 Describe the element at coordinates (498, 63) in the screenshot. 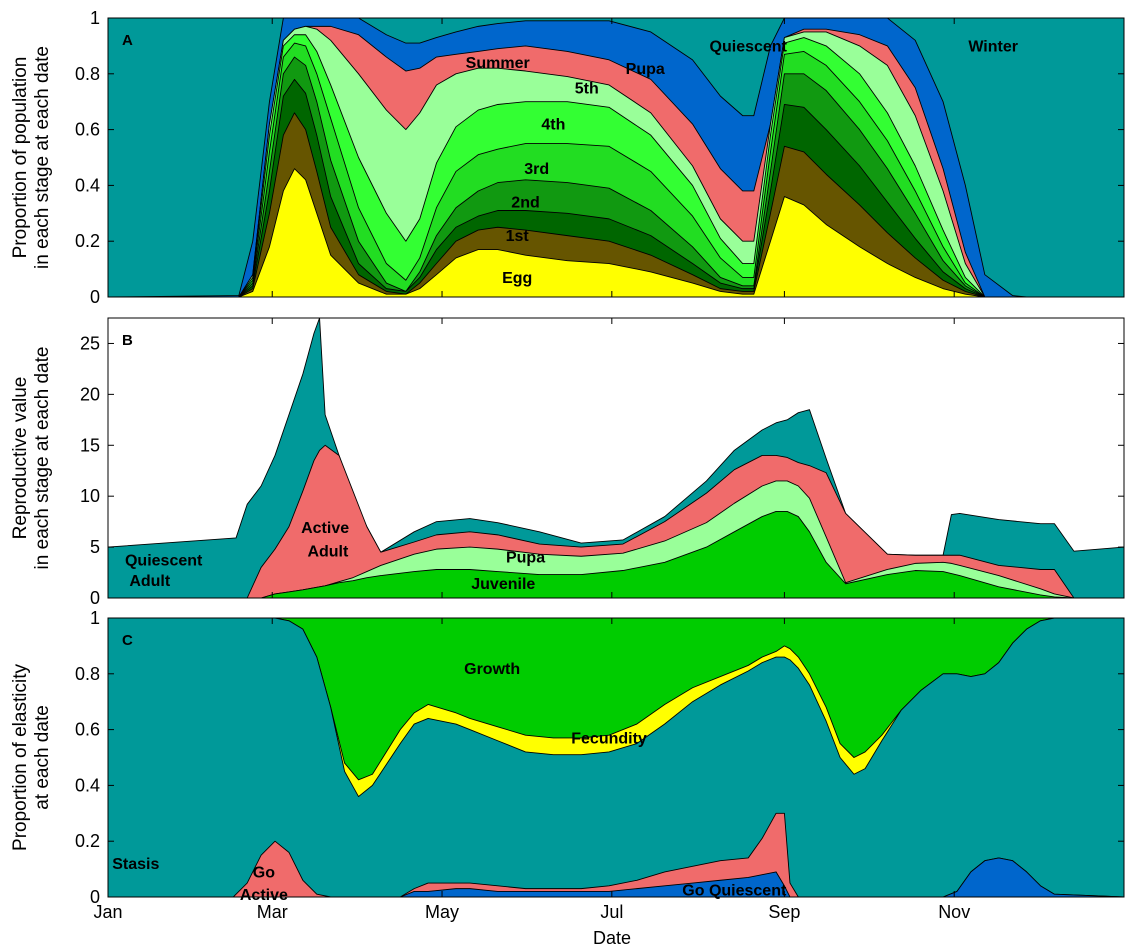

I see `series-annotation: Summer` at that location.